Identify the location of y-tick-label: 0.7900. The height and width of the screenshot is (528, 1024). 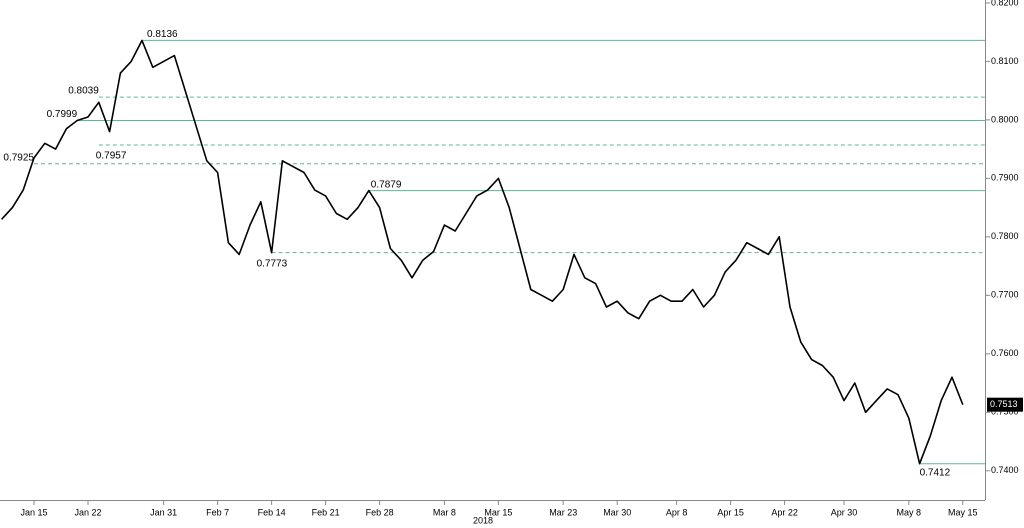
(1005, 178).